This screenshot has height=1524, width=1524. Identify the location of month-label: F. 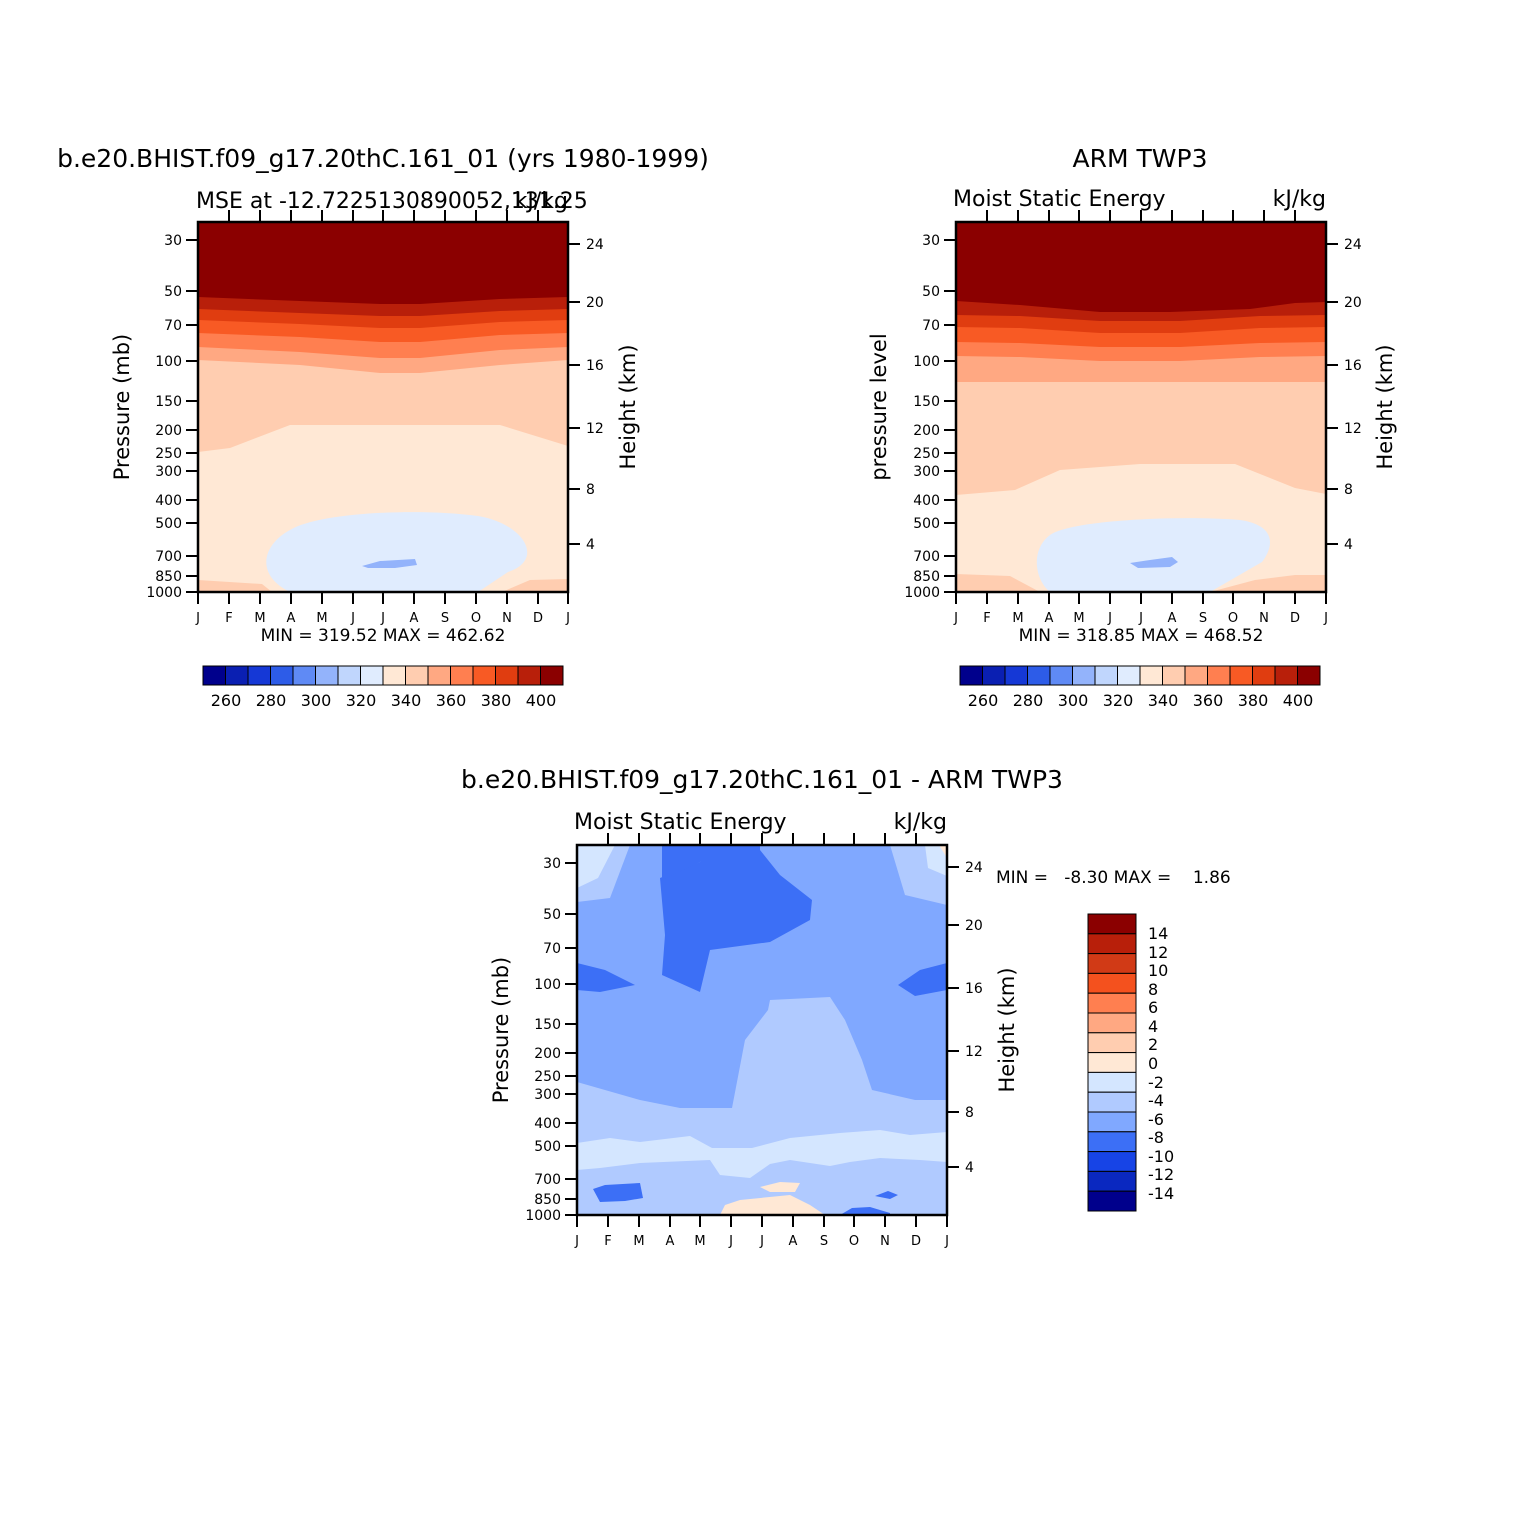
(607, 1241).